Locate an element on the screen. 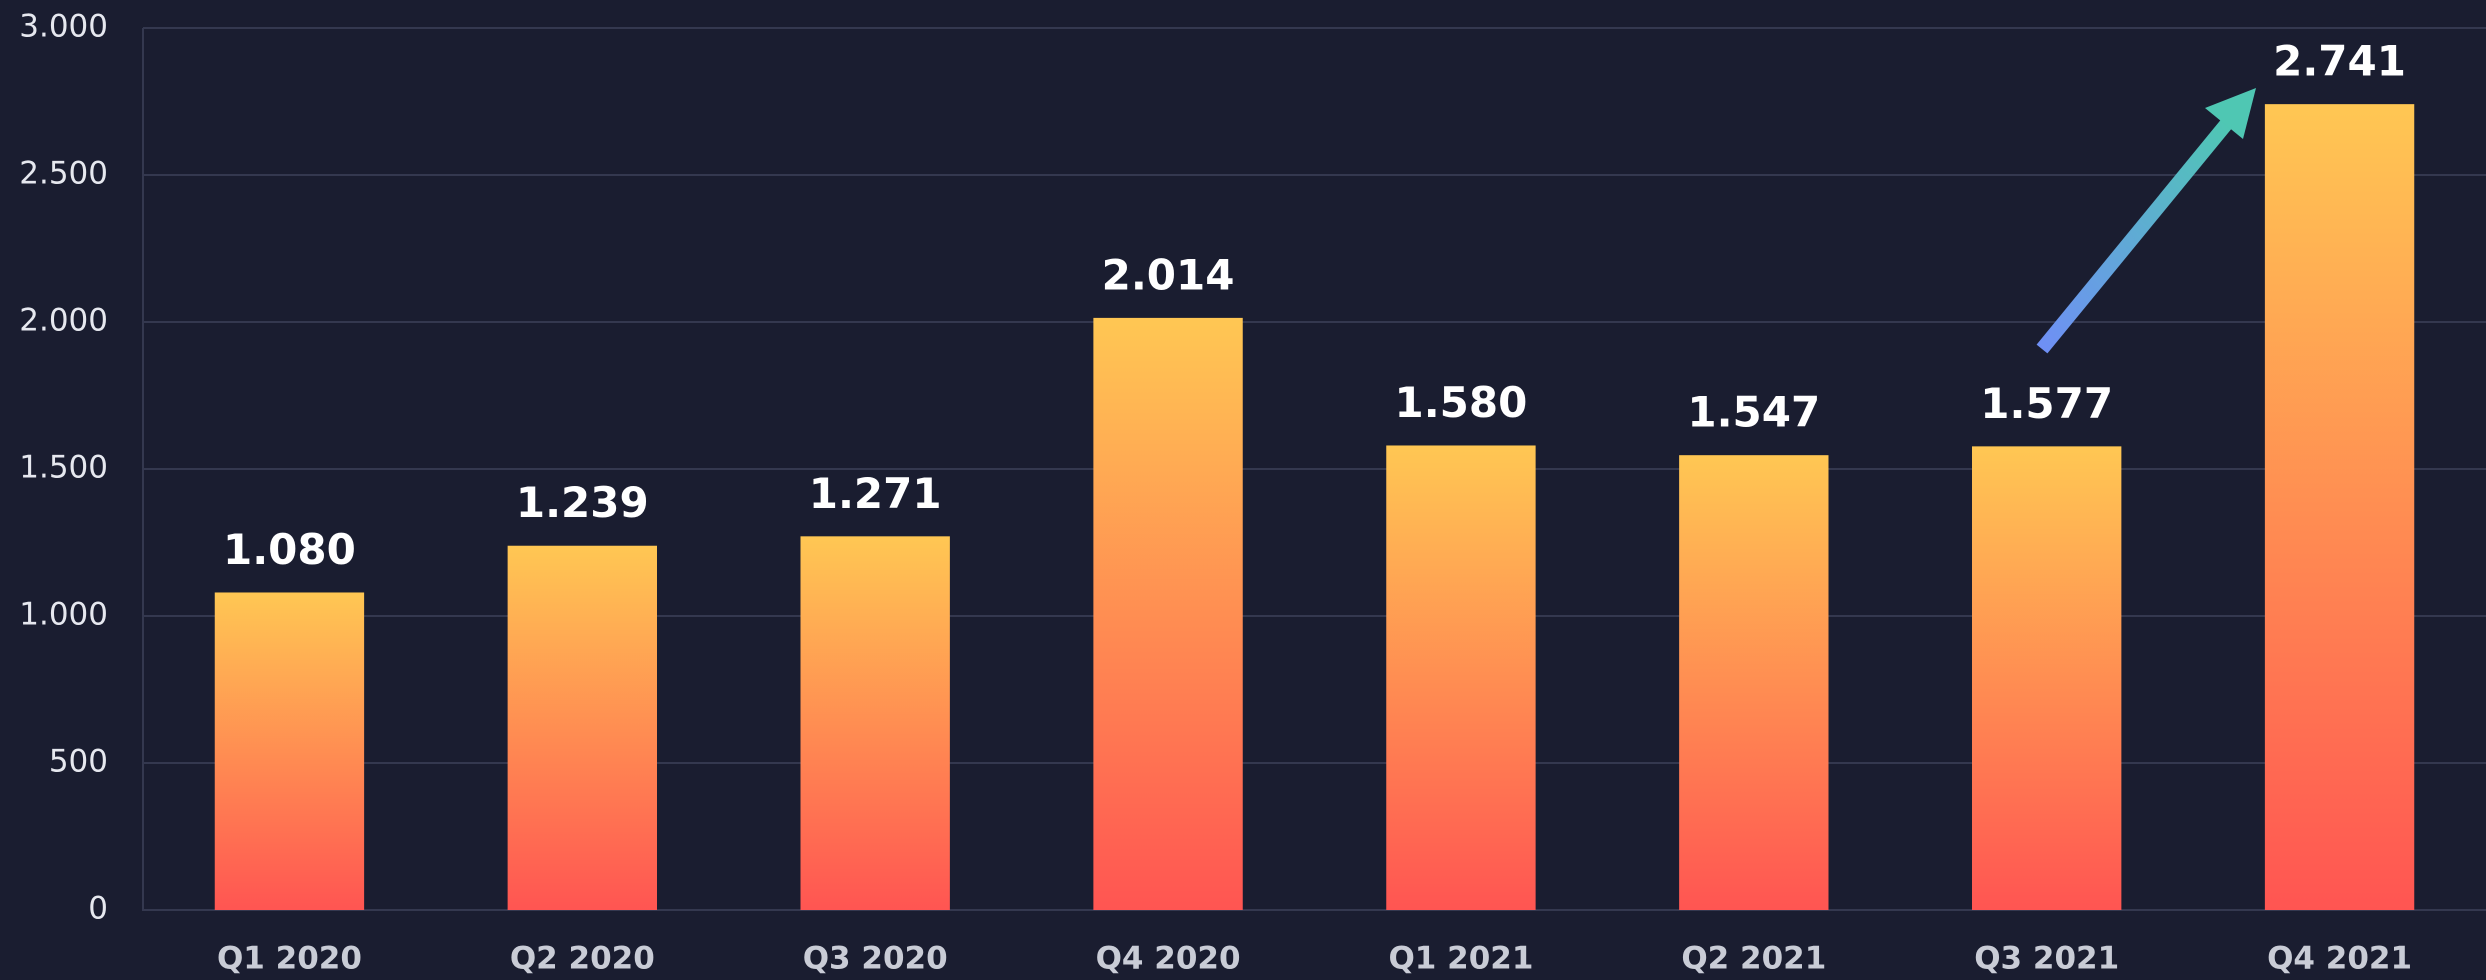 This screenshot has height=980, width=2486. value-label: 1.580 is located at coordinates (1461, 402).